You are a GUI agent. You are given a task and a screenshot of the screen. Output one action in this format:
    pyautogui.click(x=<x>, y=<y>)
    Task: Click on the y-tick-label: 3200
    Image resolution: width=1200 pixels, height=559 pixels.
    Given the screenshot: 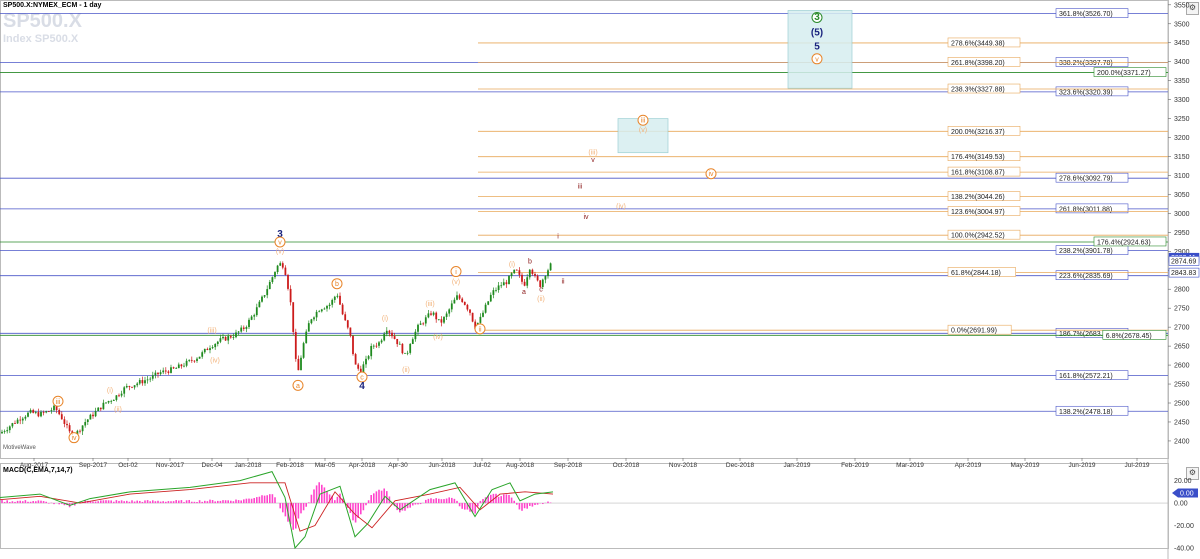 What is the action you would take?
    pyautogui.click(x=1182, y=138)
    